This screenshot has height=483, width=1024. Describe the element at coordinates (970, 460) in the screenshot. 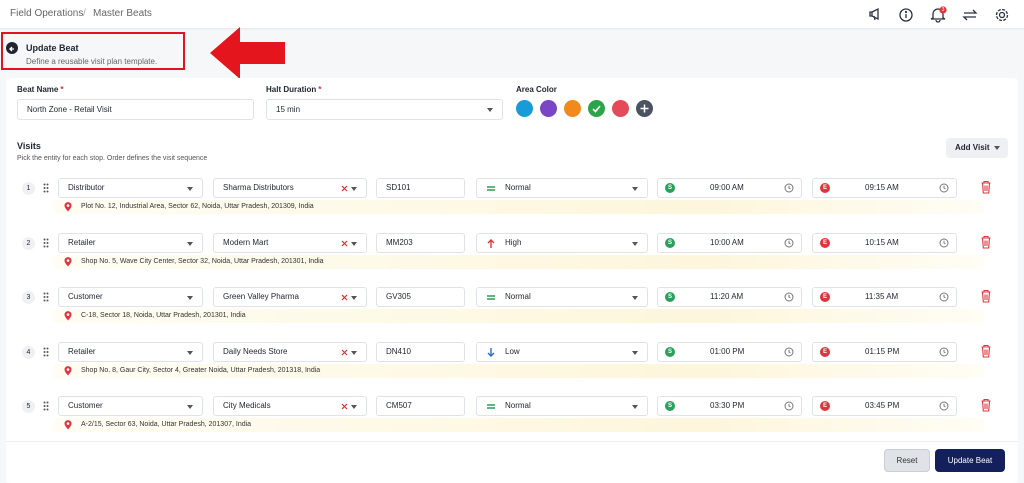

I see `update-button: Update Beat` at that location.